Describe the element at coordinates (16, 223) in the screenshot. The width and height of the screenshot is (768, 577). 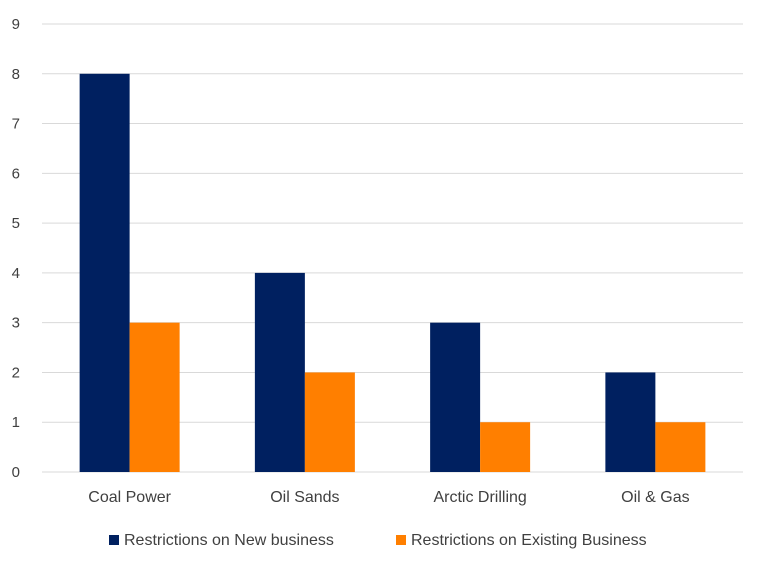
I see `y-tick-label: 5` at that location.